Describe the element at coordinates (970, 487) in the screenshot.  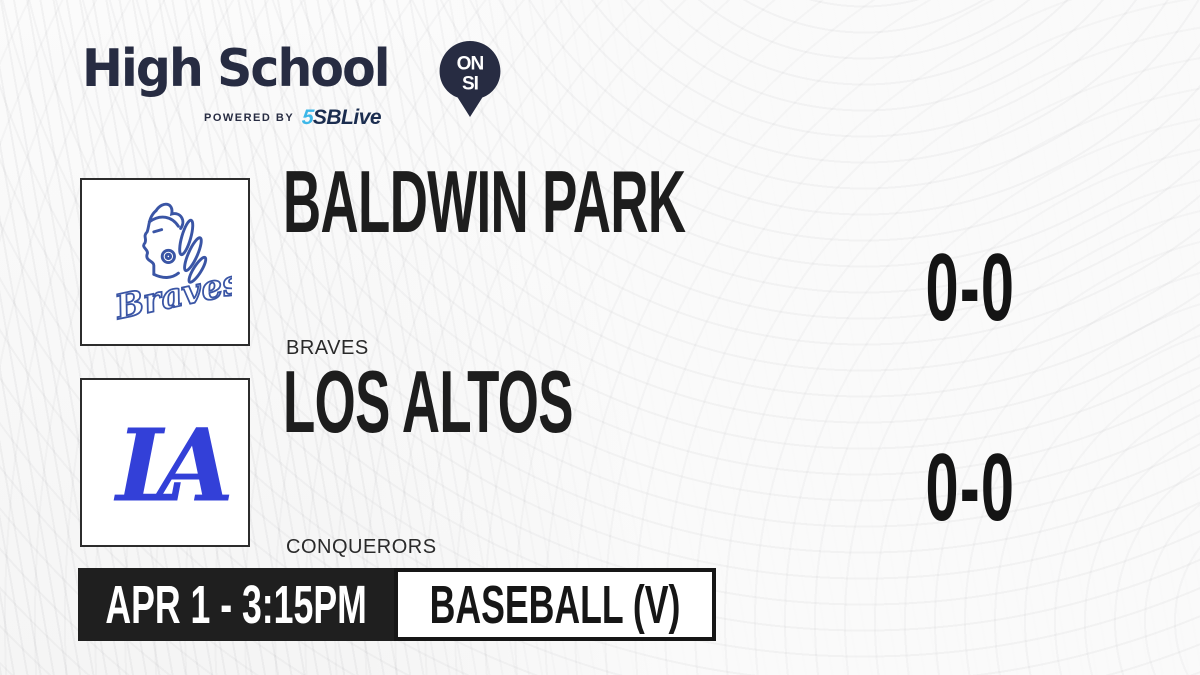
I see `team2-record: 0-0` at that location.